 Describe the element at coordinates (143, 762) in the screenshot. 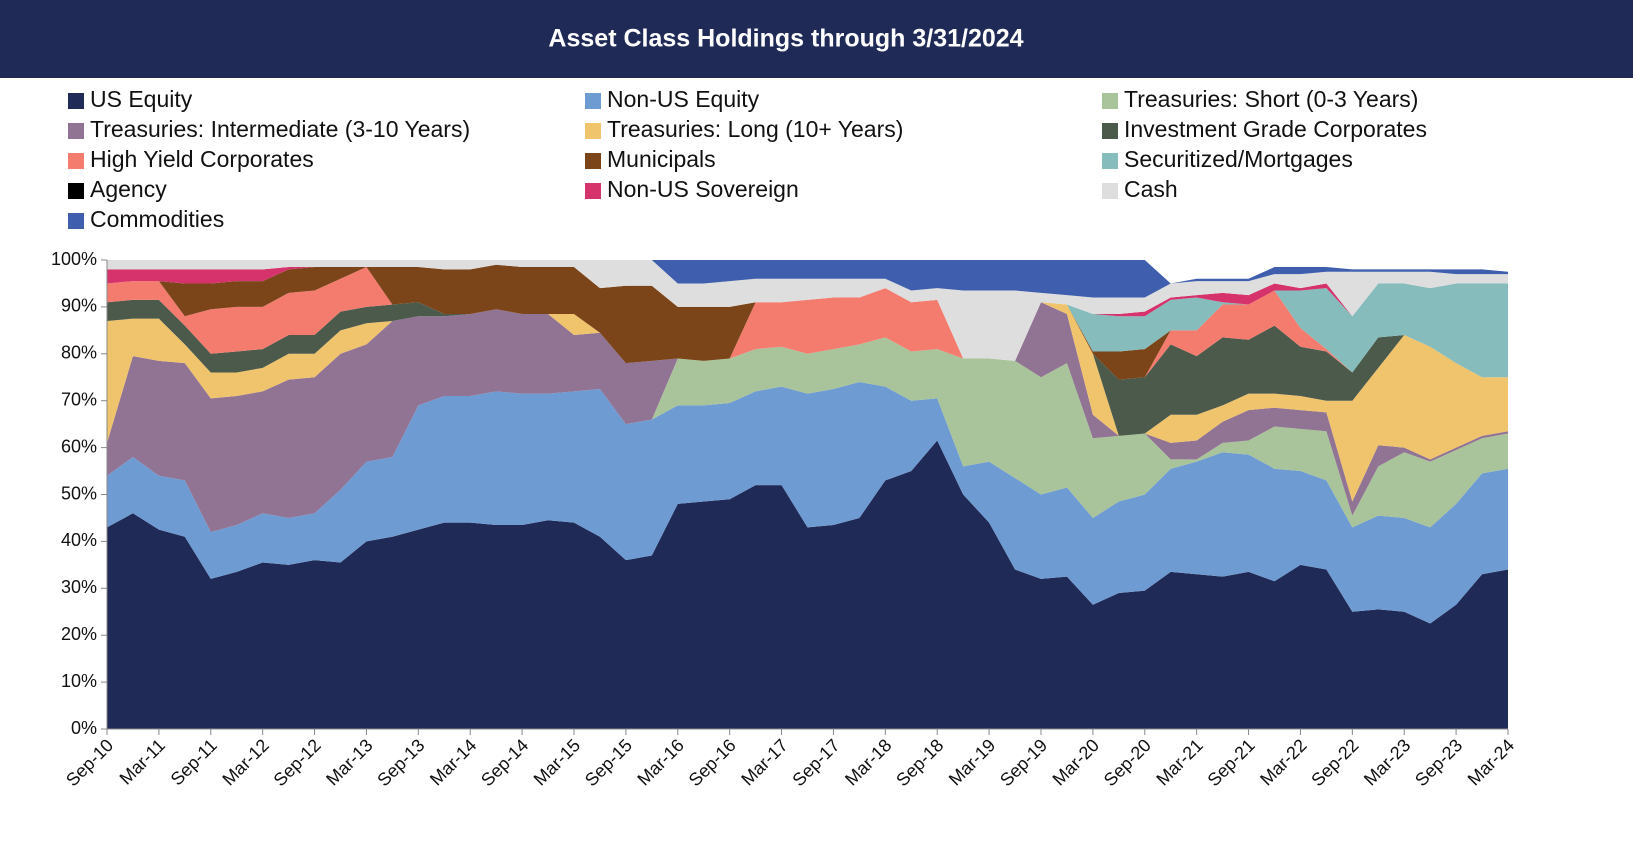

I see `x-tick-label: Mar-11` at that location.